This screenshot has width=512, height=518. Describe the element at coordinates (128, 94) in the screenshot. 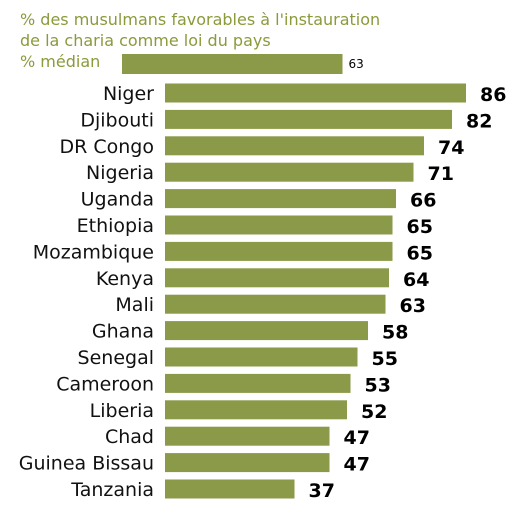

I see `category-label: Niger` at that location.